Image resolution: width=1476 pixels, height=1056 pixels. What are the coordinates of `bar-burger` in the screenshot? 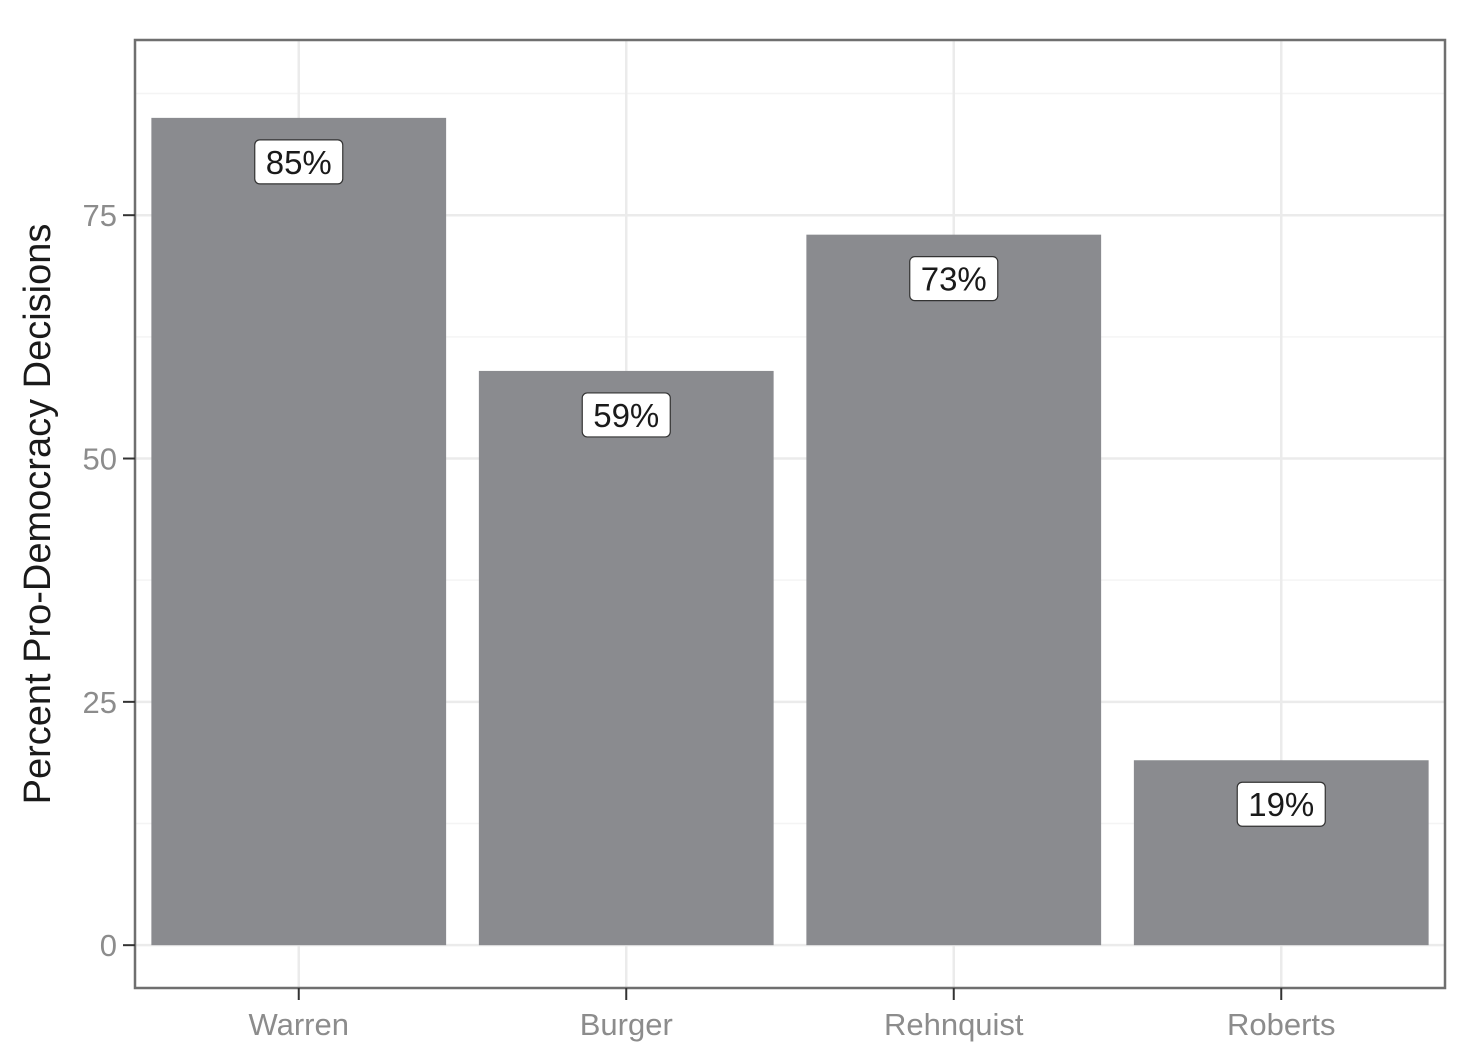 It's located at (626, 658).